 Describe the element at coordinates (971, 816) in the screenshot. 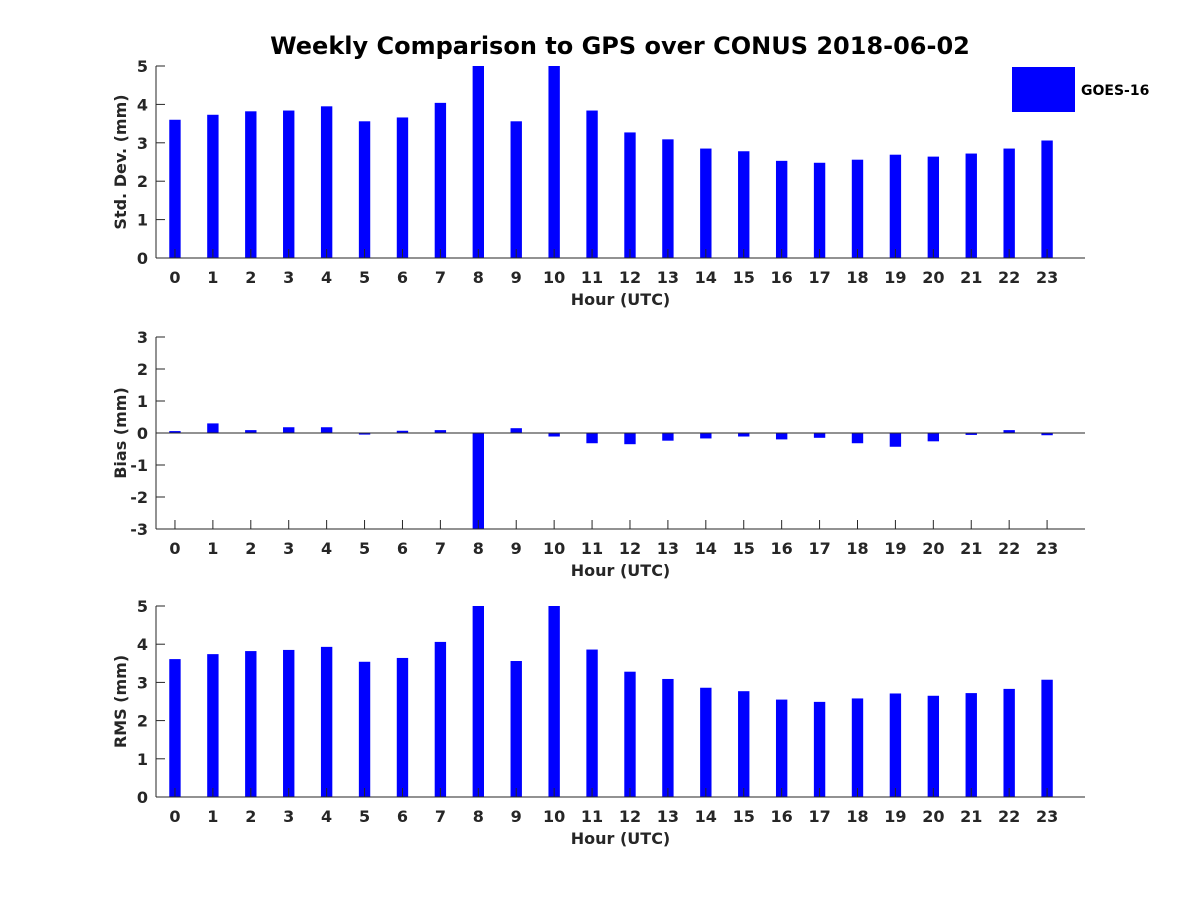

I see `rms-xtick-label: 21` at that location.